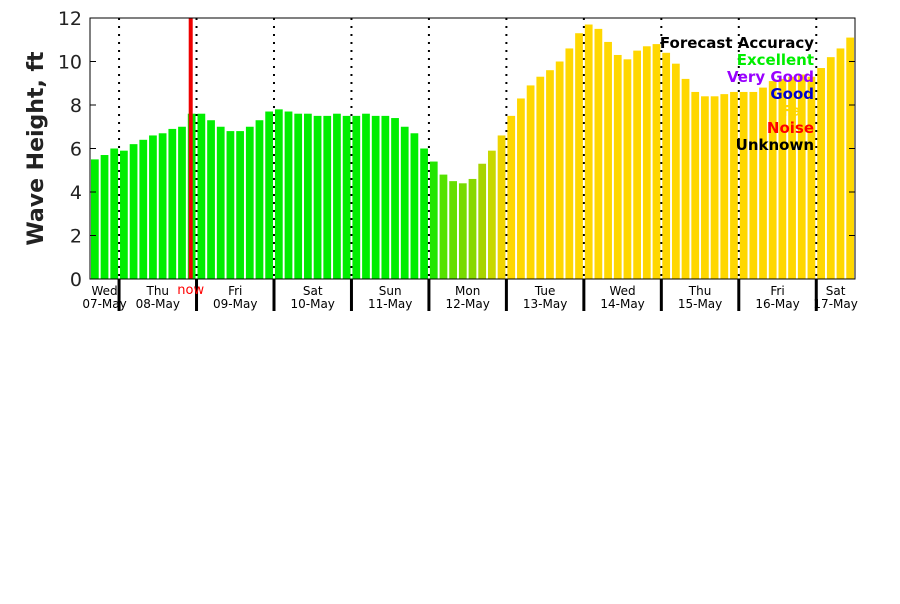 The image size is (900, 604). Describe the element at coordinates (36, 148) in the screenshot. I see `y-axis-label: Wave Height, ft` at that location.